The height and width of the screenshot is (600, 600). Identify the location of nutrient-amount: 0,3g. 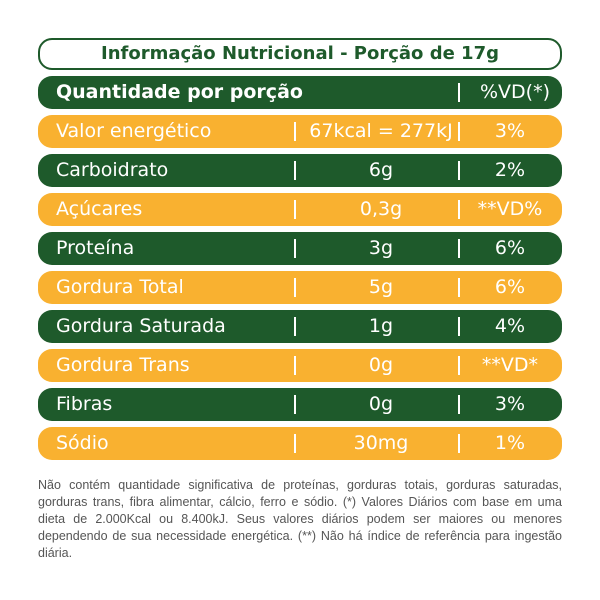
(381, 209).